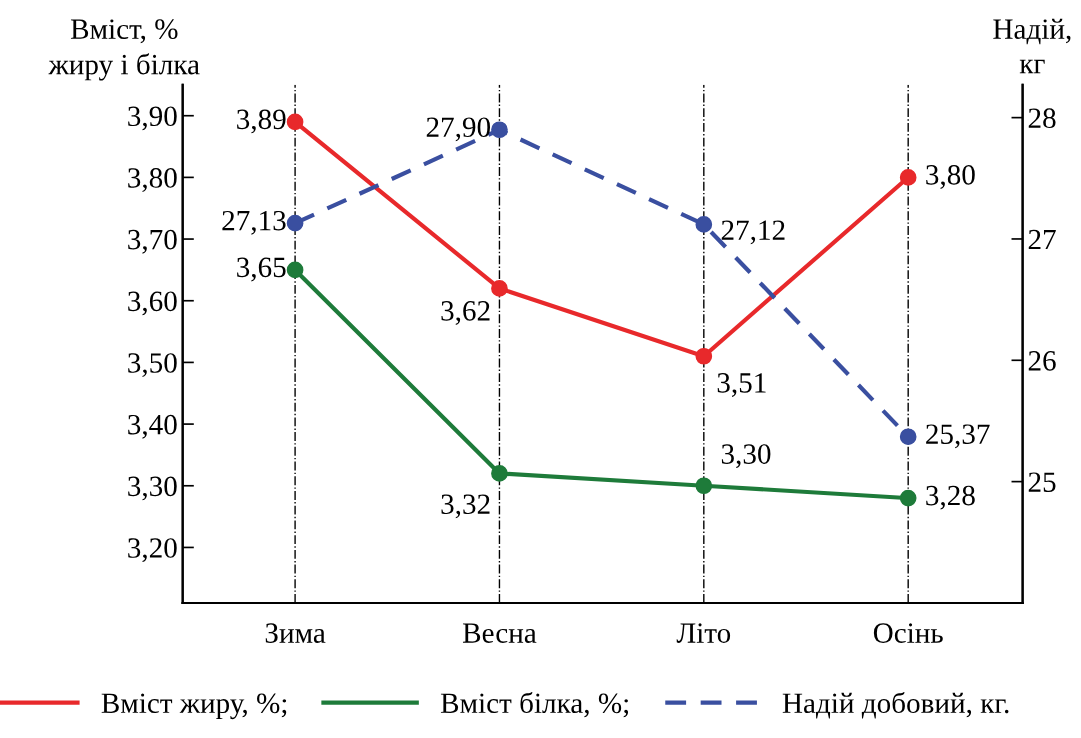  Describe the element at coordinates (950, 497) in the screenshot. I see `data-label: 3,28` at that location.